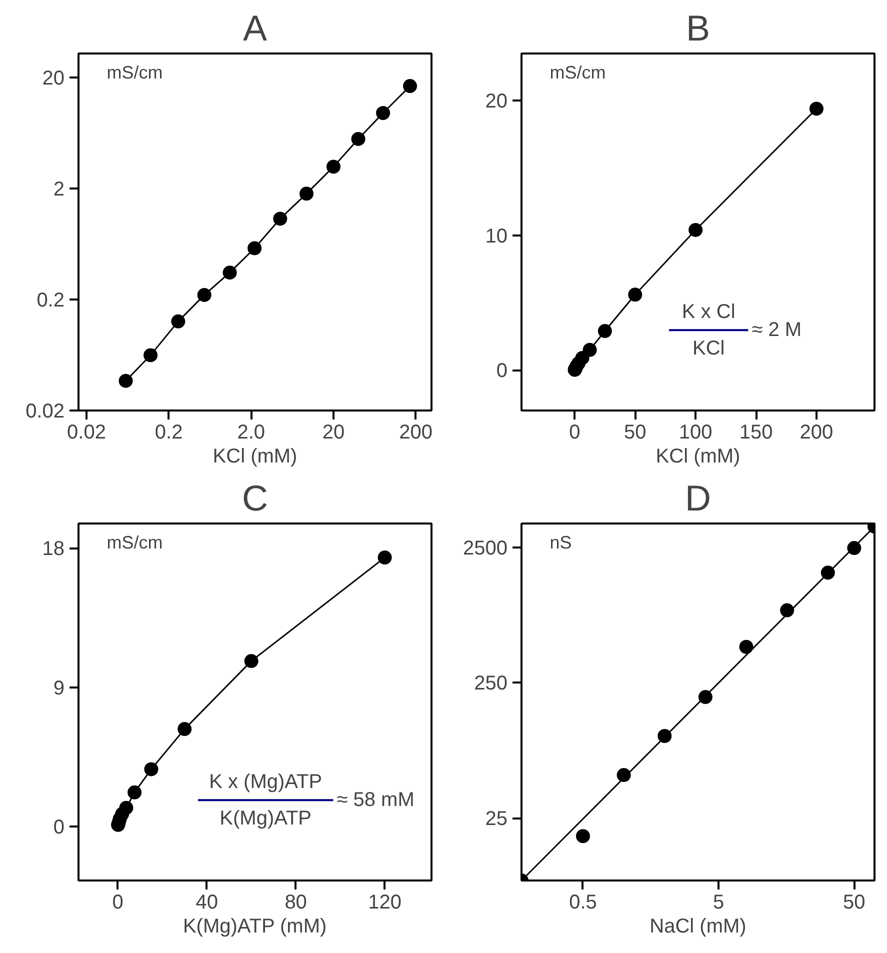 The width and height of the screenshot is (887, 953). What do you see at coordinates (255, 28) in the screenshot?
I see `chart-title: A` at bounding box center [255, 28].